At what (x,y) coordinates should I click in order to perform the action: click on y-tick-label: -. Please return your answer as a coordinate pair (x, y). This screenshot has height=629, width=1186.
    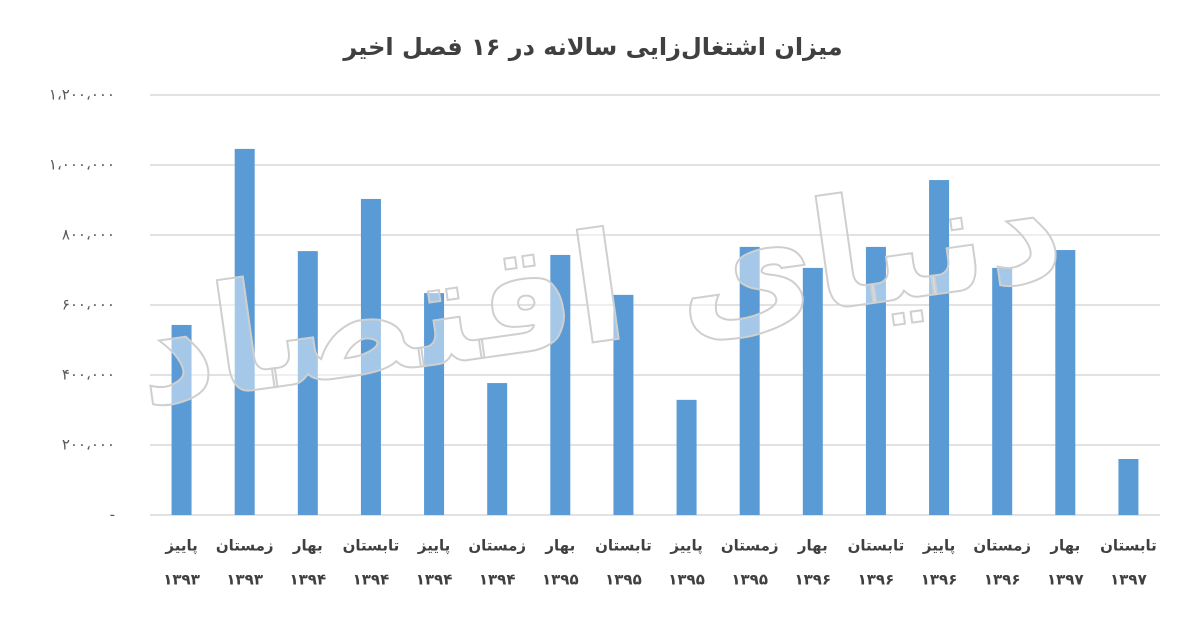
    Looking at the image, I should click on (112, 515).